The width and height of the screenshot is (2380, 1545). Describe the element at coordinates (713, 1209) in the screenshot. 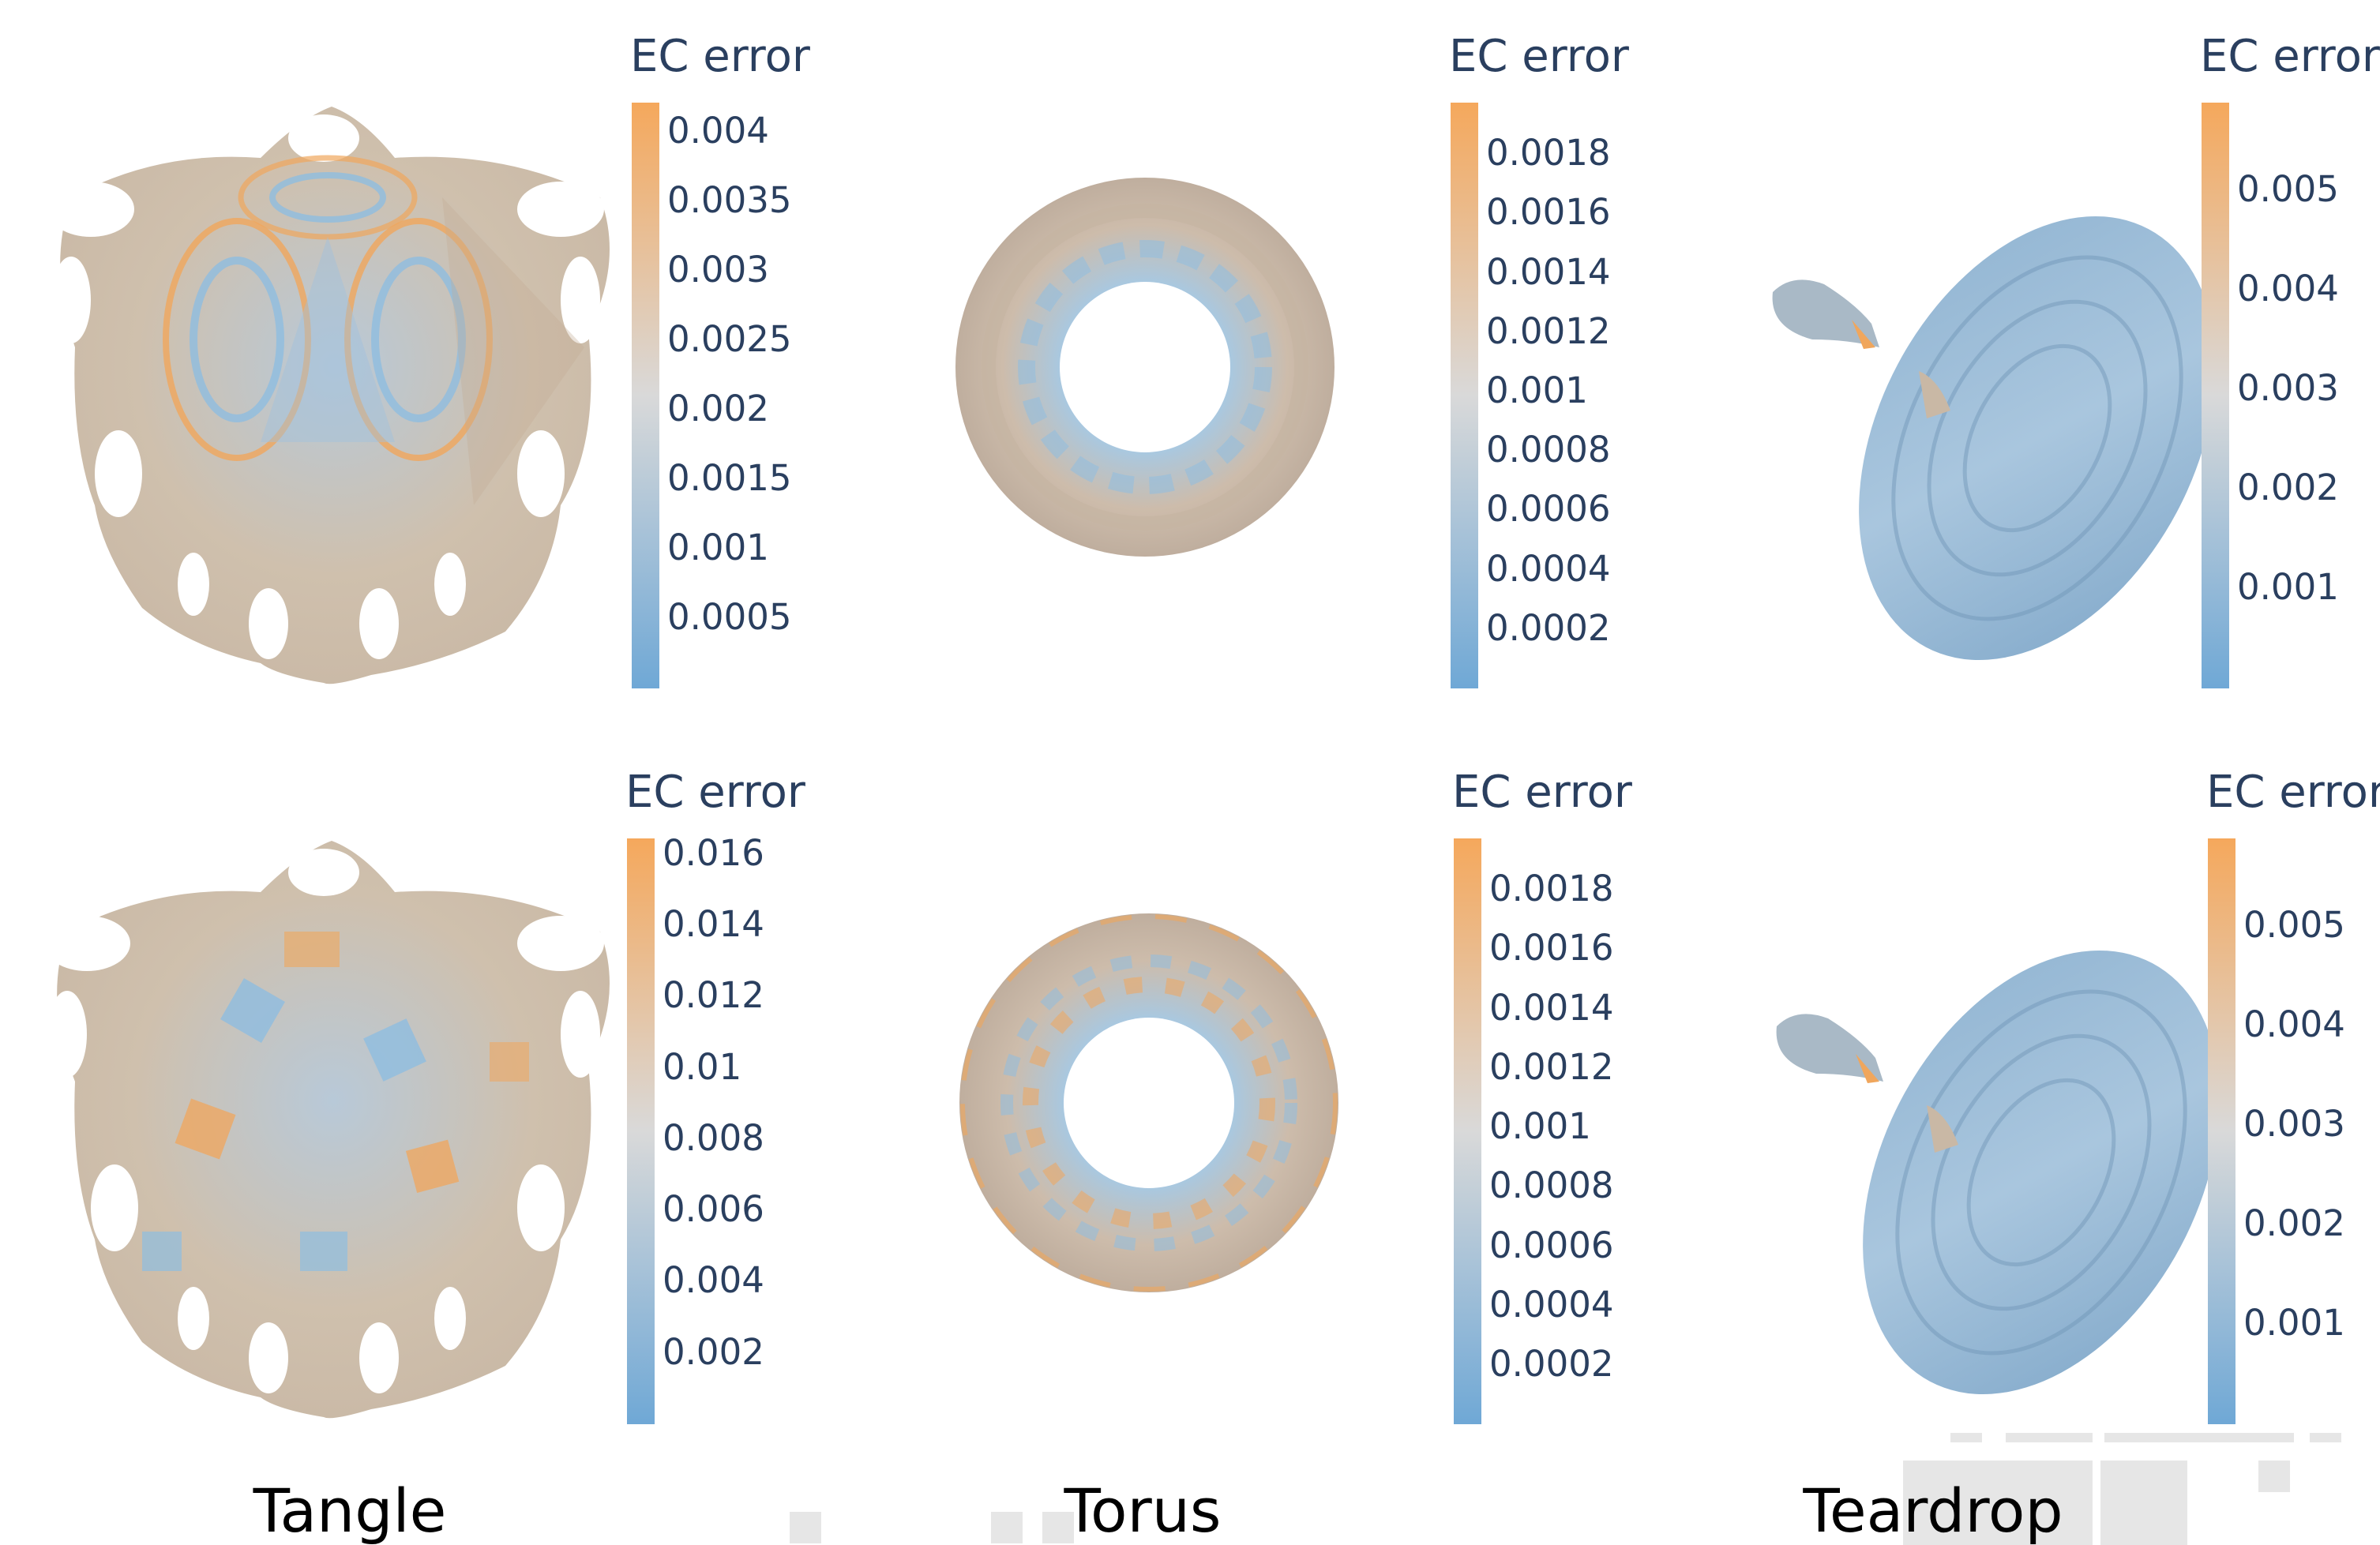

I see `colorbar-tick: 0.006` at that location.